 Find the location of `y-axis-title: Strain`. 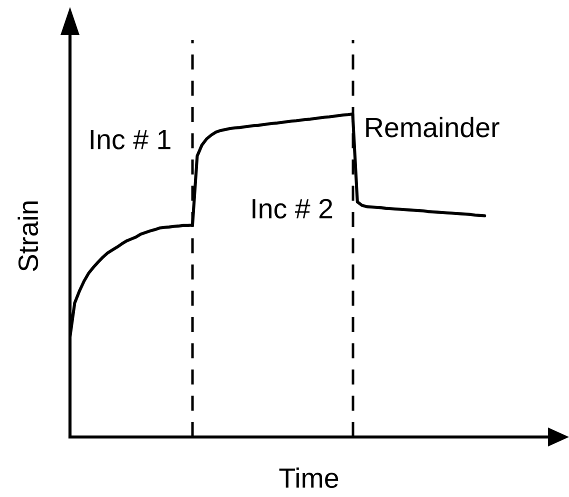

y-axis-title: Strain is located at coordinates (28, 237).